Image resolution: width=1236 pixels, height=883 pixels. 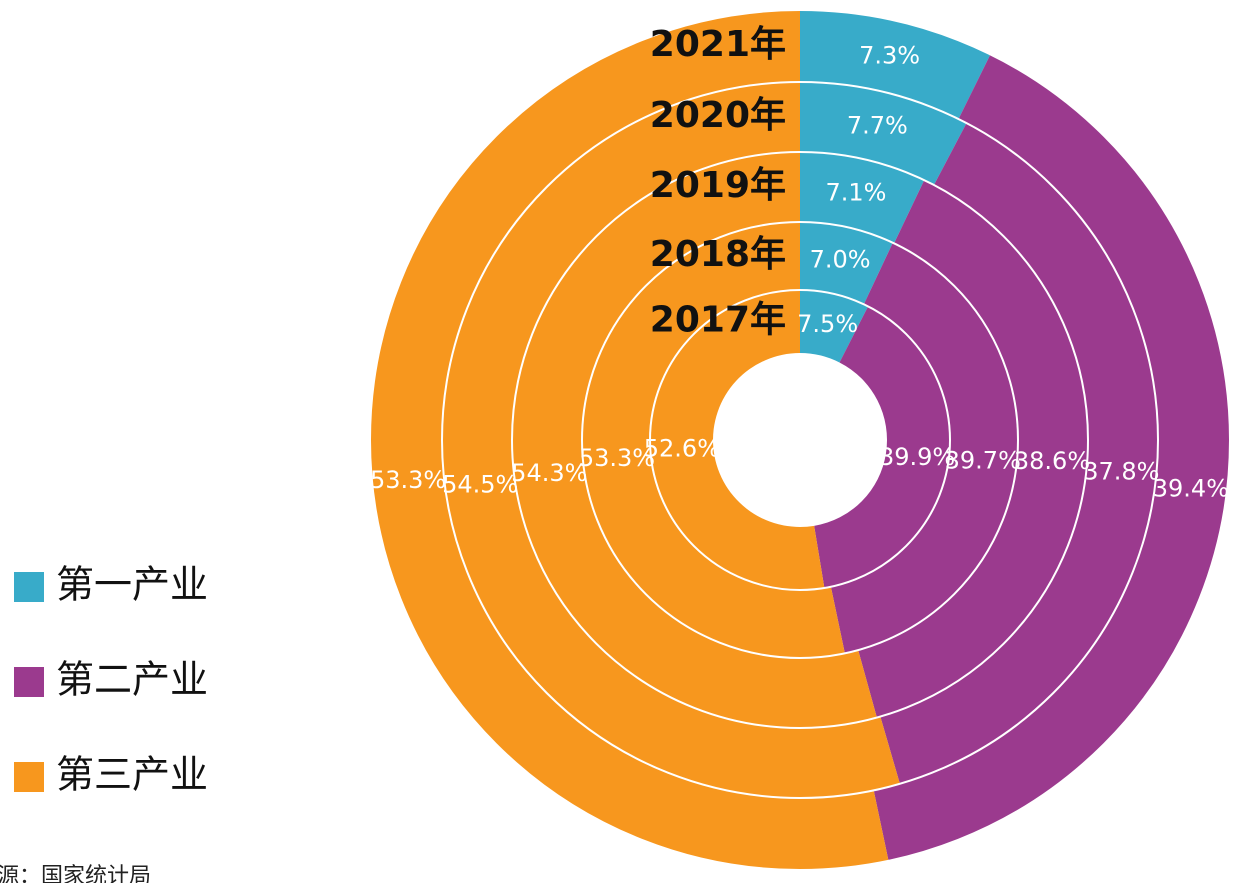 What do you see at coordinates (480, 485) in the screenshot?
I see `value-label: 54.5%` at bounding box center [480, 485].